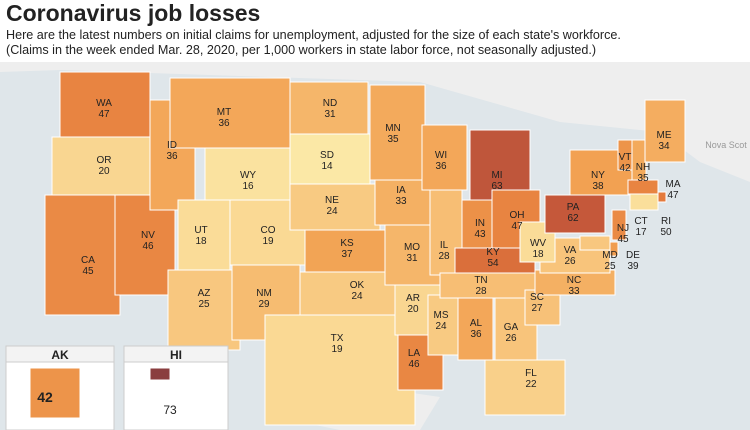 The height and width of the screenshot is (430, 750). Describe the element at coordinates (204, 293) in the screenshot. I see `state-abbr: AZ` at that location.